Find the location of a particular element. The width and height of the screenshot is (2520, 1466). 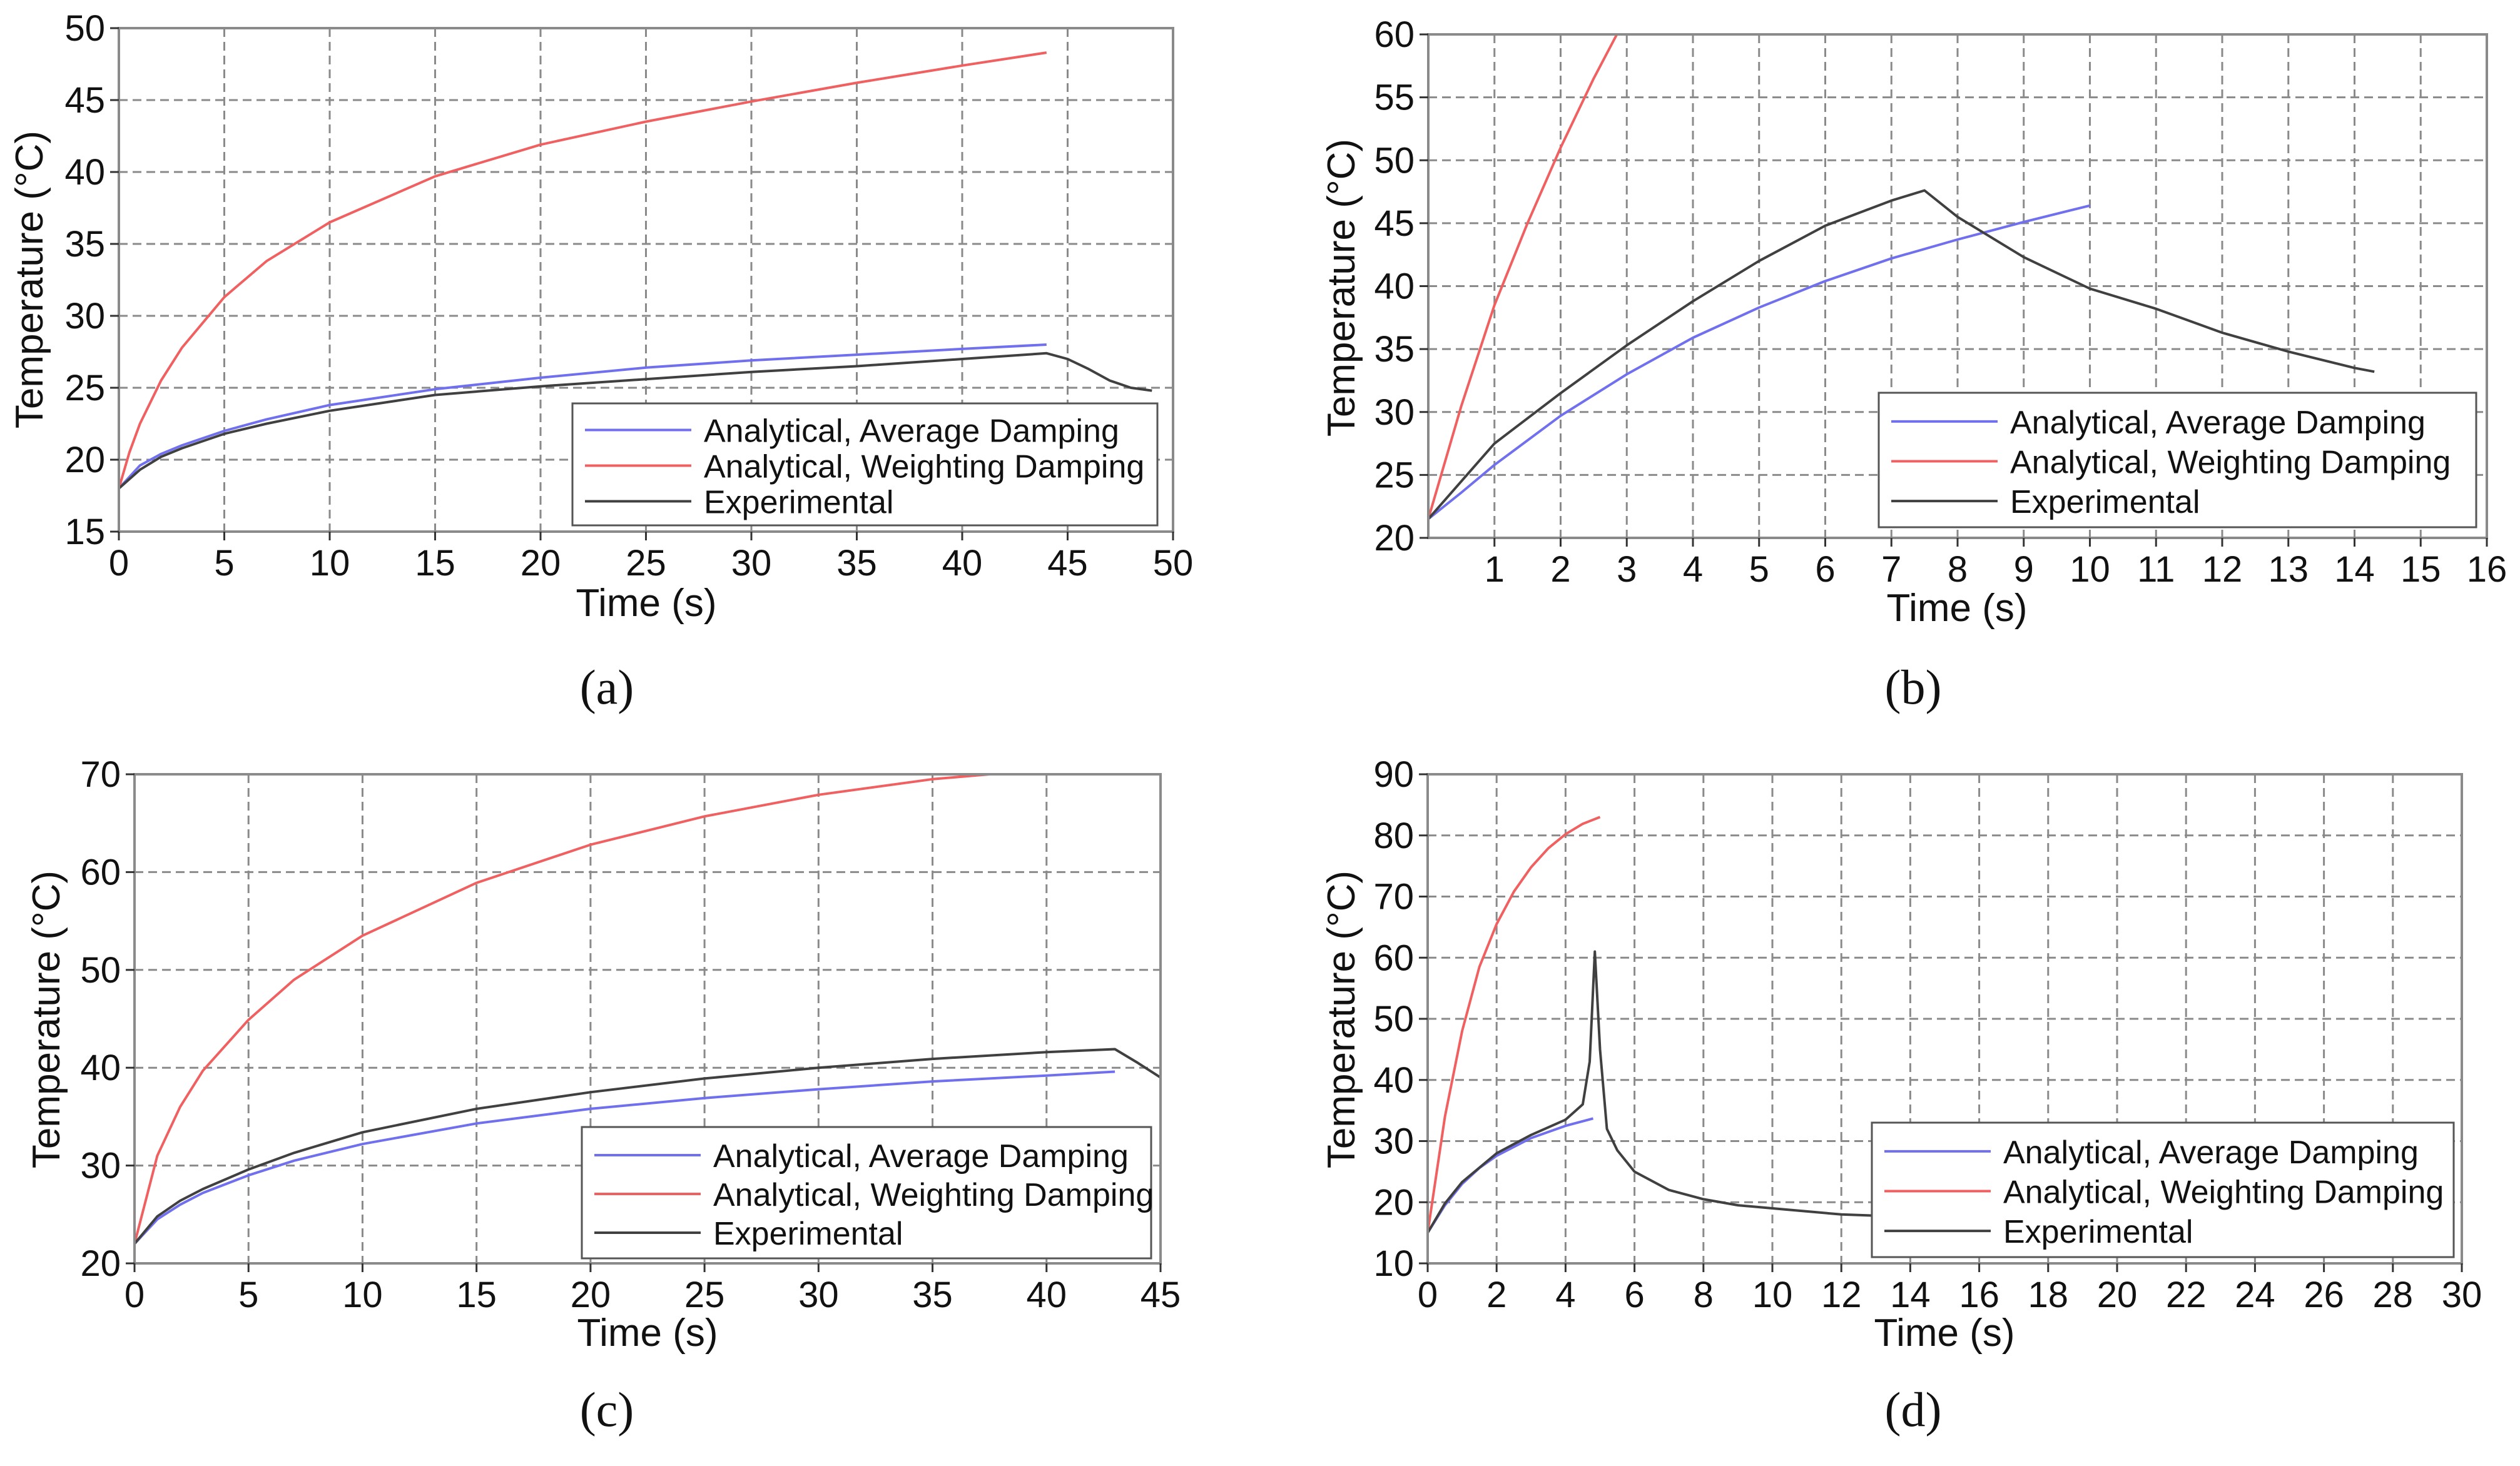

panel-label: (c) is located at coordinates (607, 1410).